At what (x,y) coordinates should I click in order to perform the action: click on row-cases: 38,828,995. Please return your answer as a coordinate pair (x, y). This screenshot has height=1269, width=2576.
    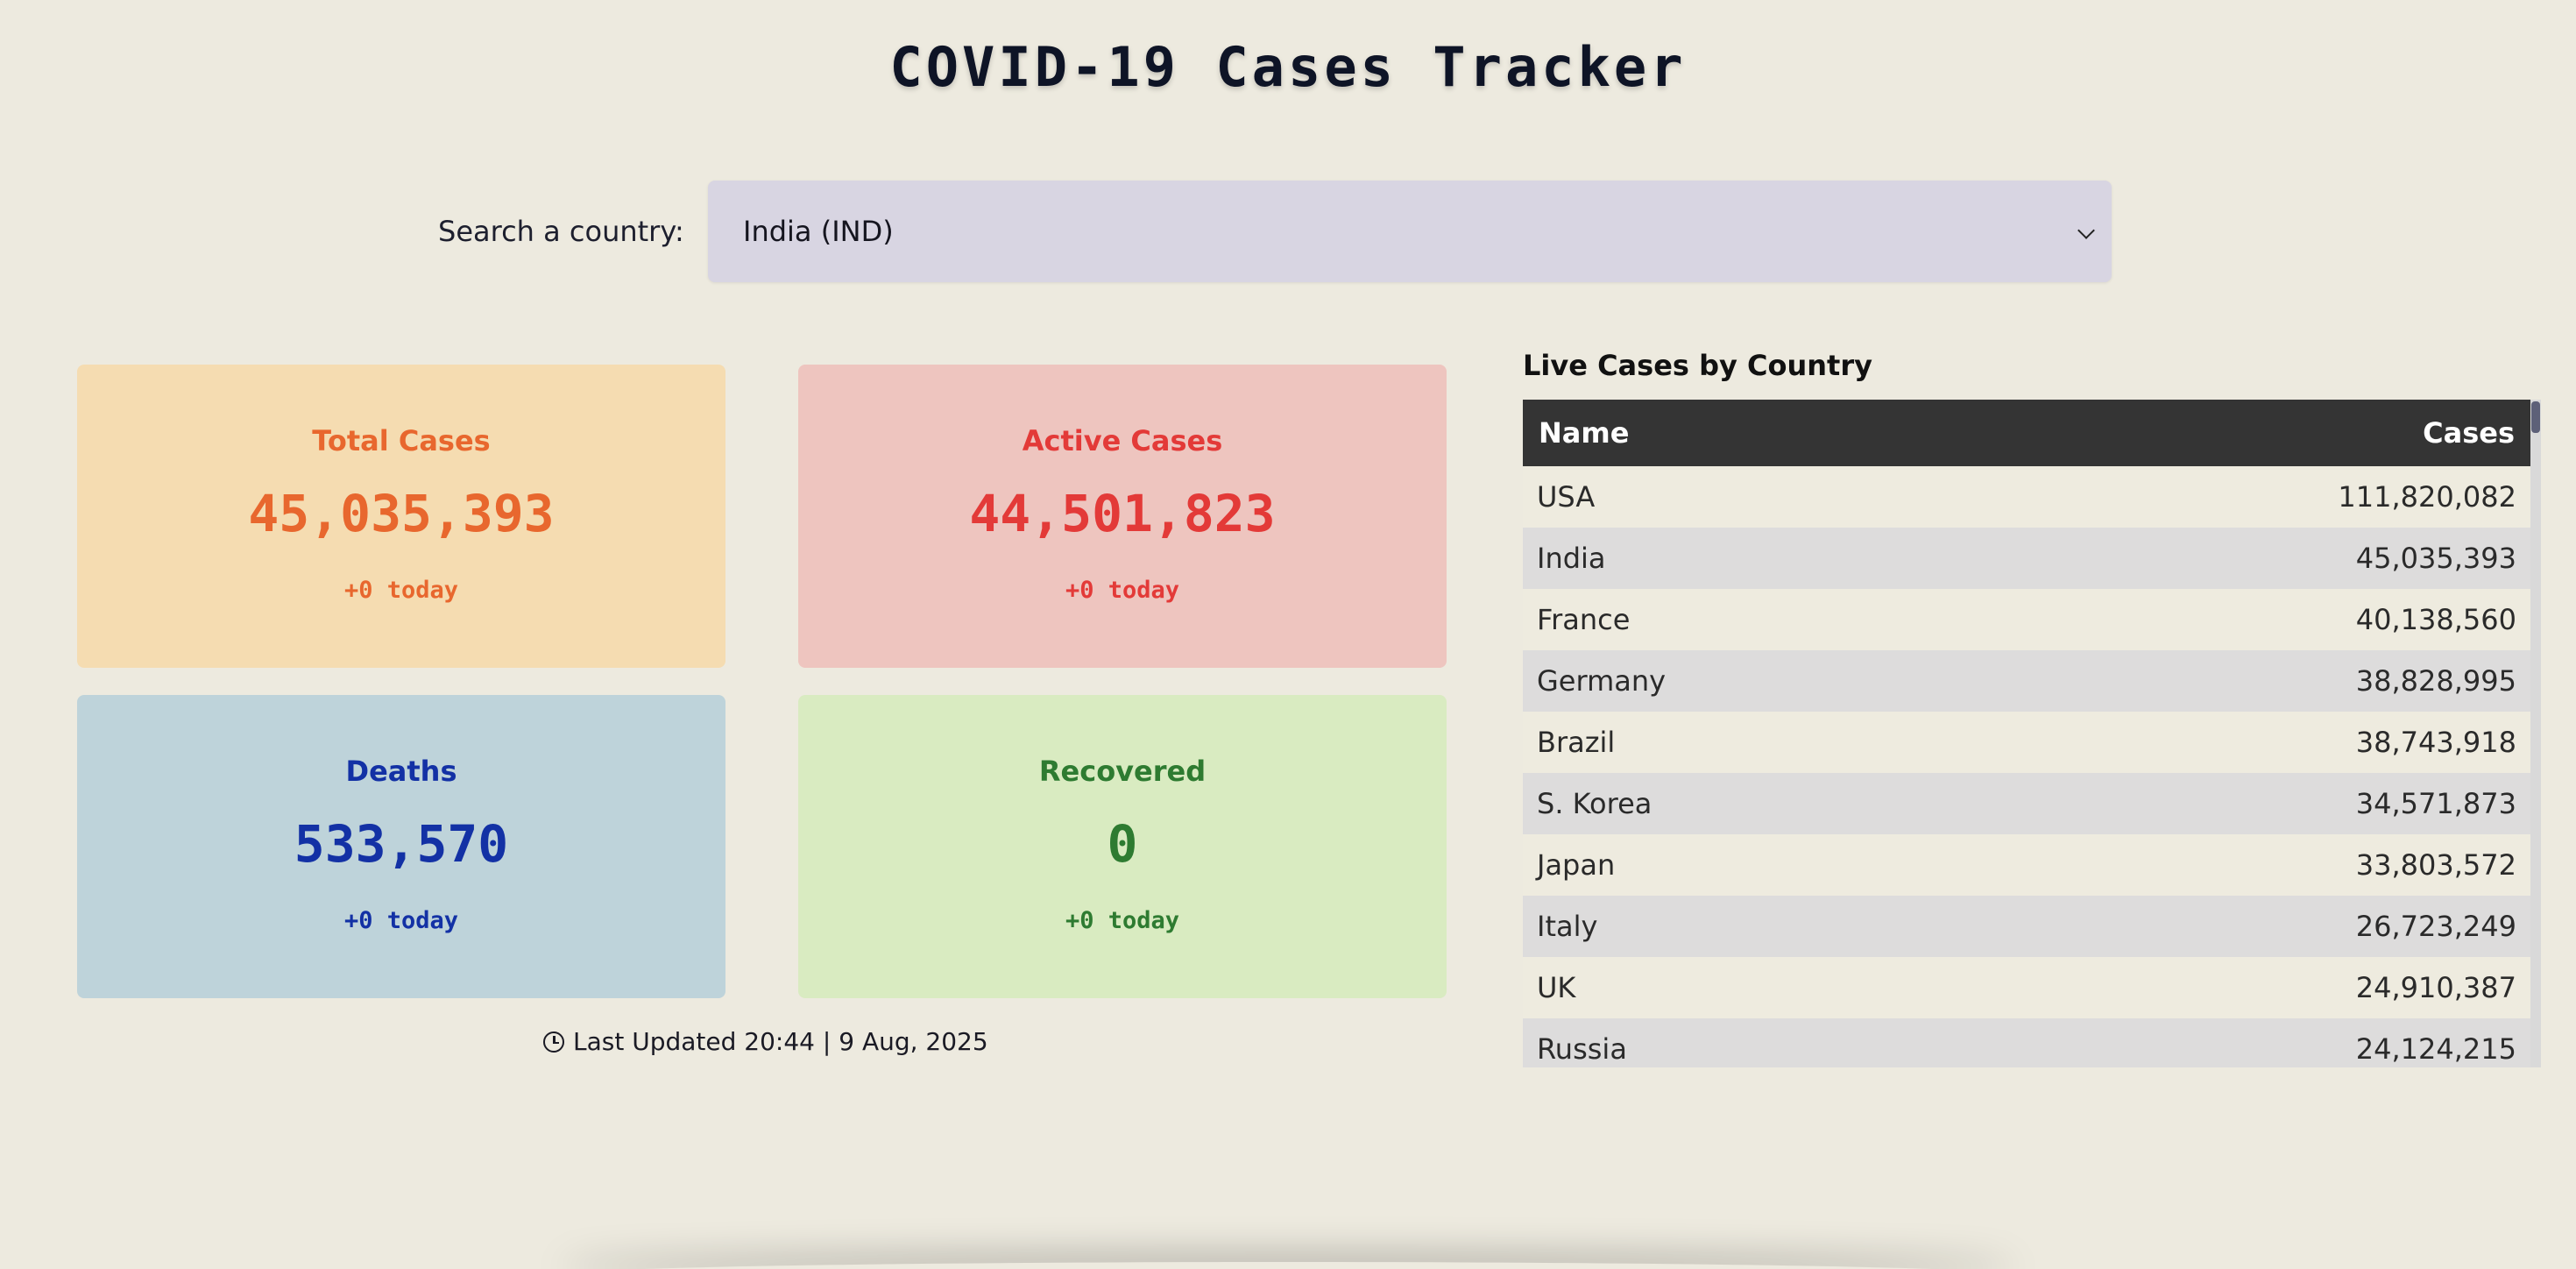
    Looking at the image, I should click on (2435, 681).